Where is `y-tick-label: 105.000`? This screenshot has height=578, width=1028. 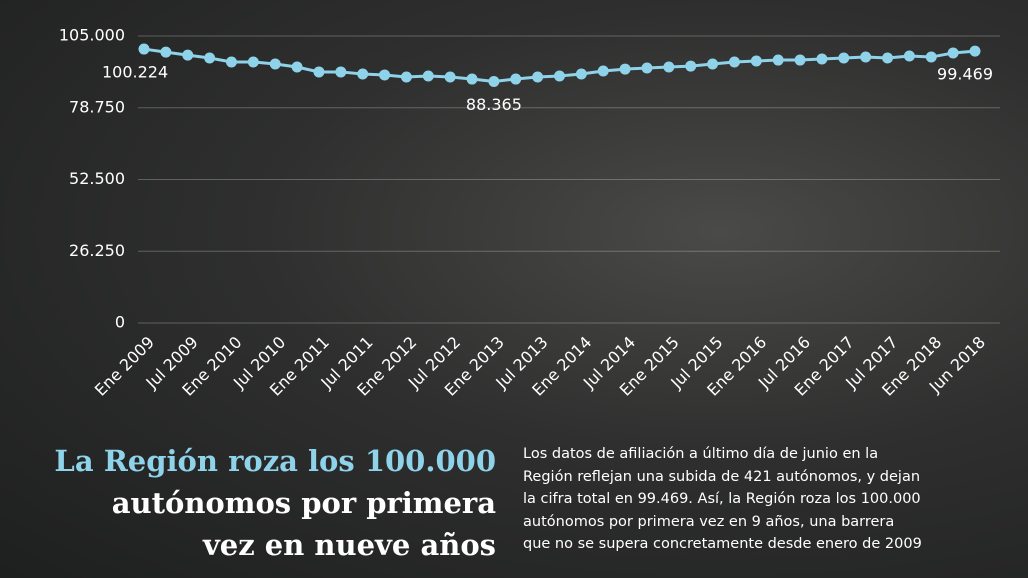 y-tick-label: 105.000 is located at coordinates (92, 35).